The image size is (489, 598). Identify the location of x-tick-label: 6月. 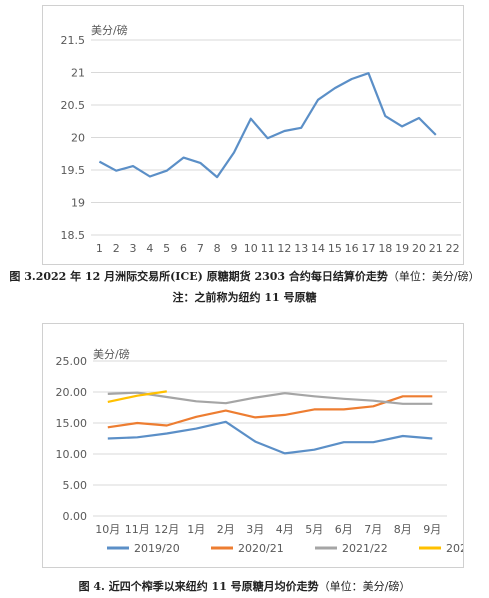
(344, 529).